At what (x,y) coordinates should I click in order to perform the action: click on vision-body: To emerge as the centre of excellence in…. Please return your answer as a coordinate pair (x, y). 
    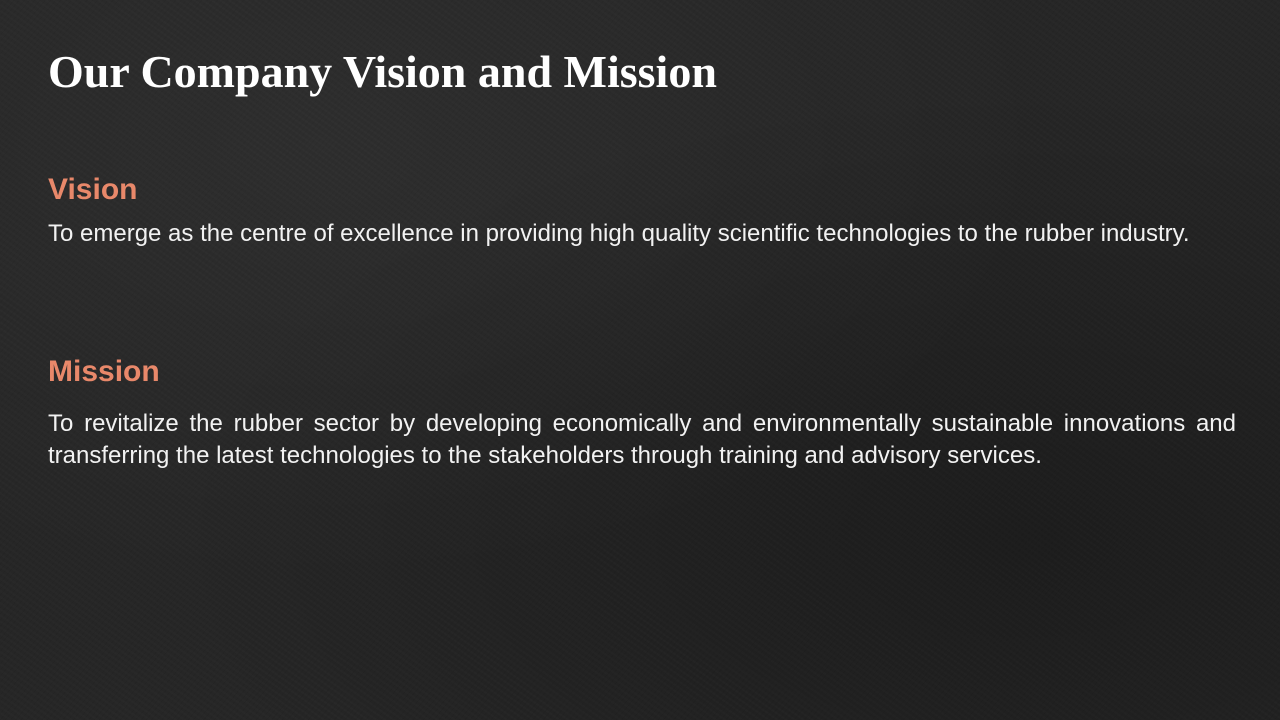
    Looking at the image, I should click on (619, 233).